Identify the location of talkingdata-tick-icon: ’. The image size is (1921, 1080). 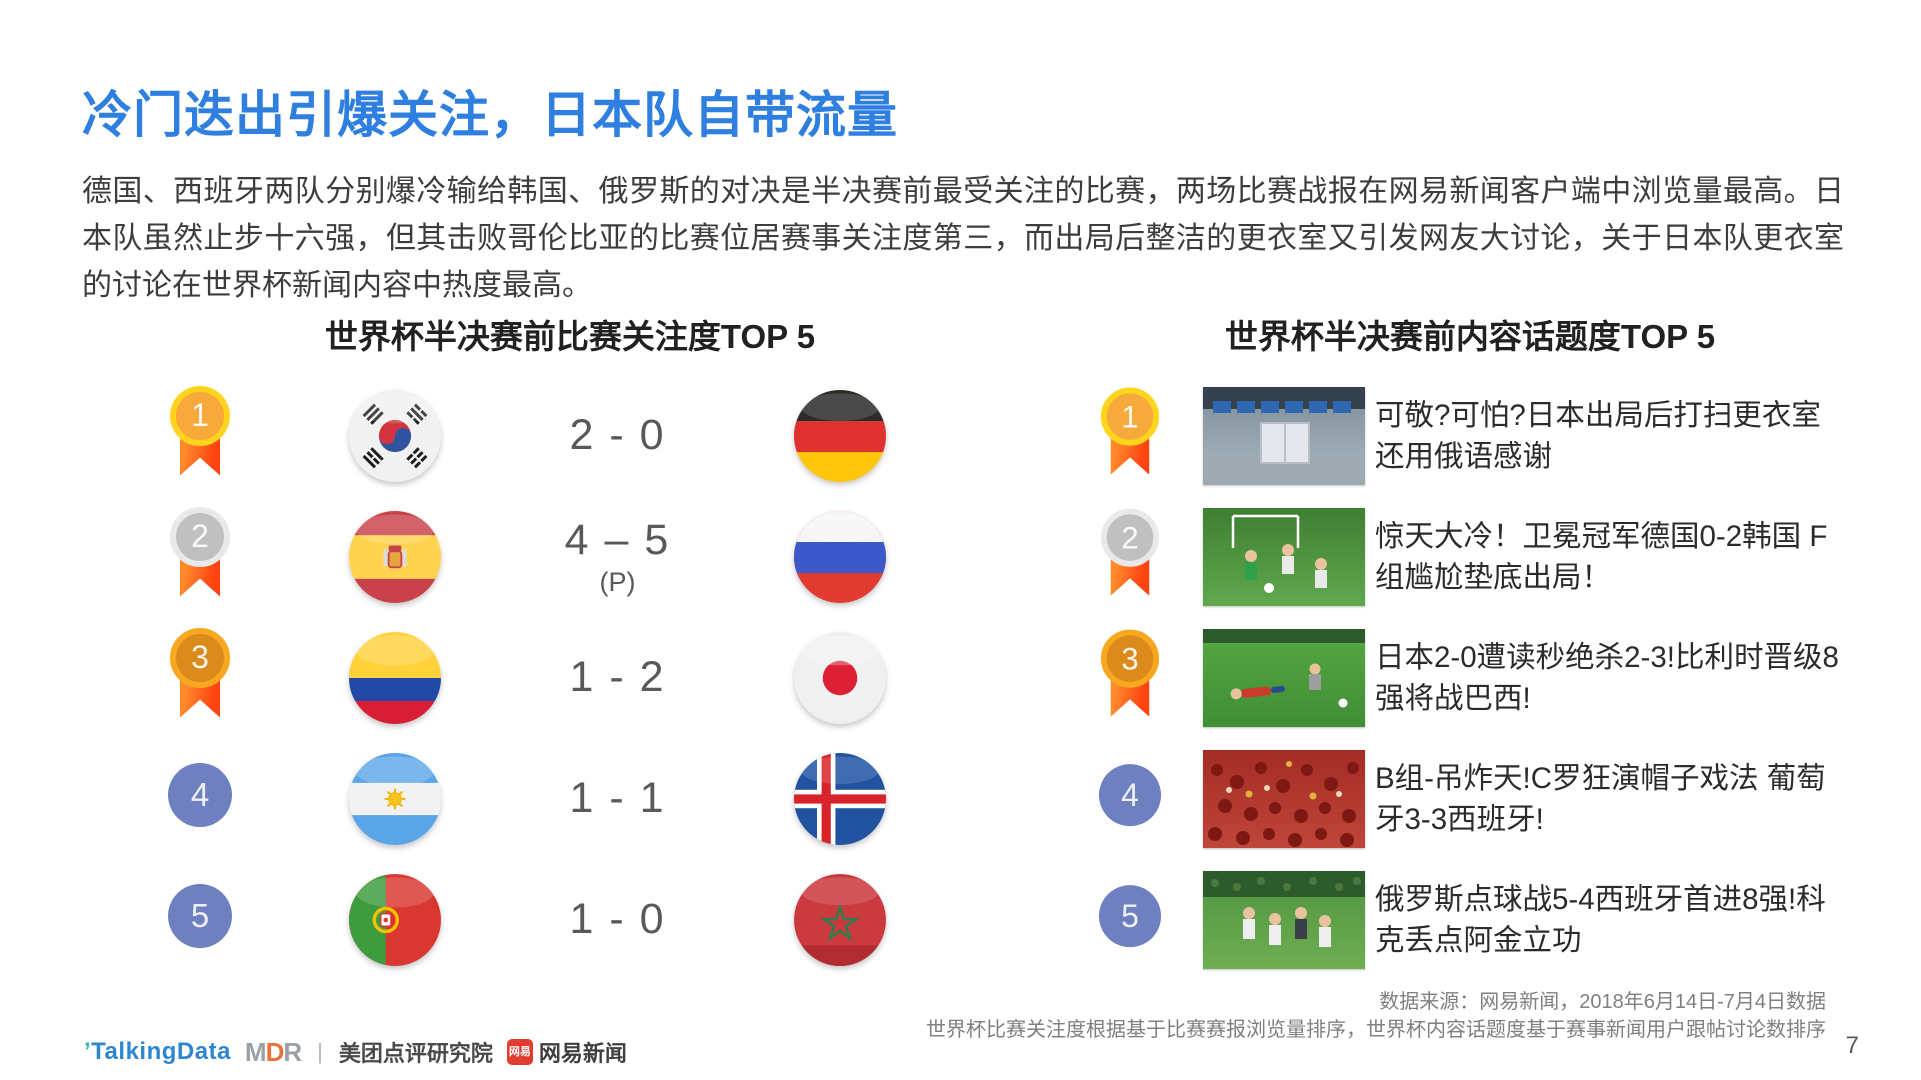
(88, 1051).